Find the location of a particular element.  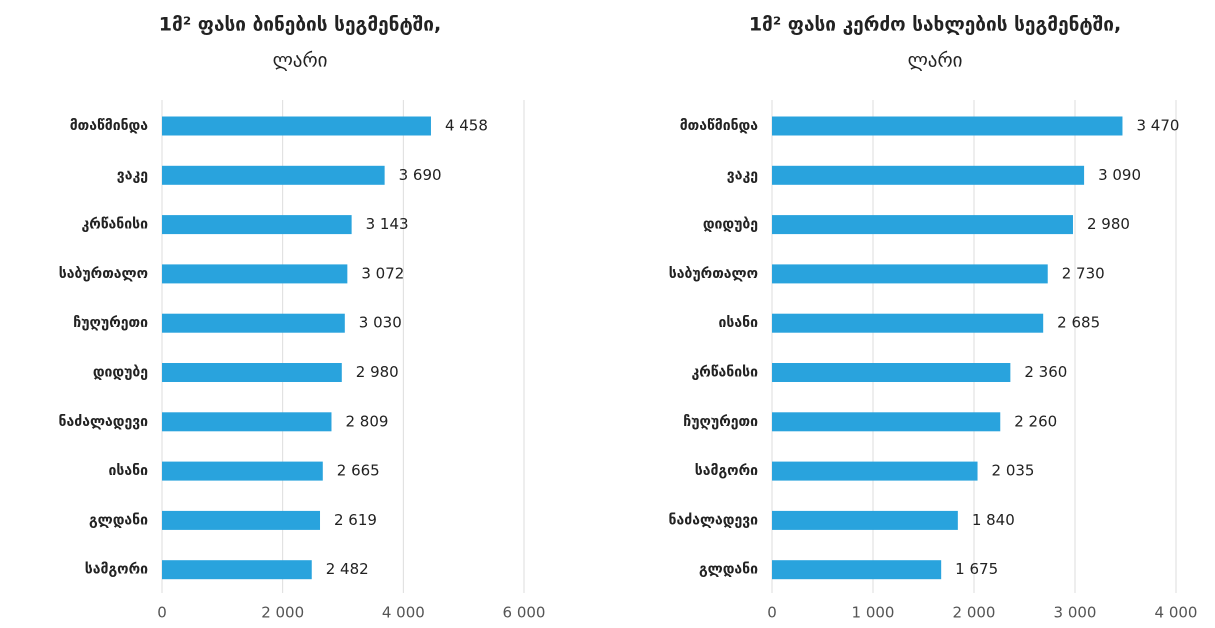

value-label: 1 675 is located at coordinates (976, 569).